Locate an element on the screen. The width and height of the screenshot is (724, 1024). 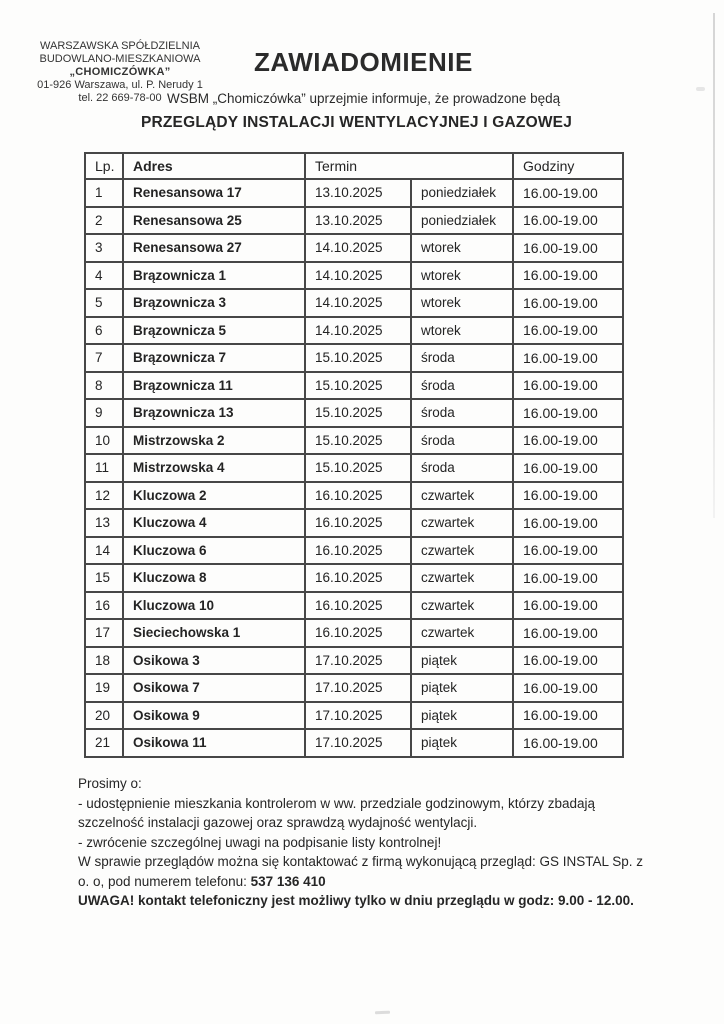
footer-contact-phone: 537 136 410 is located at coordinates (288, 881).